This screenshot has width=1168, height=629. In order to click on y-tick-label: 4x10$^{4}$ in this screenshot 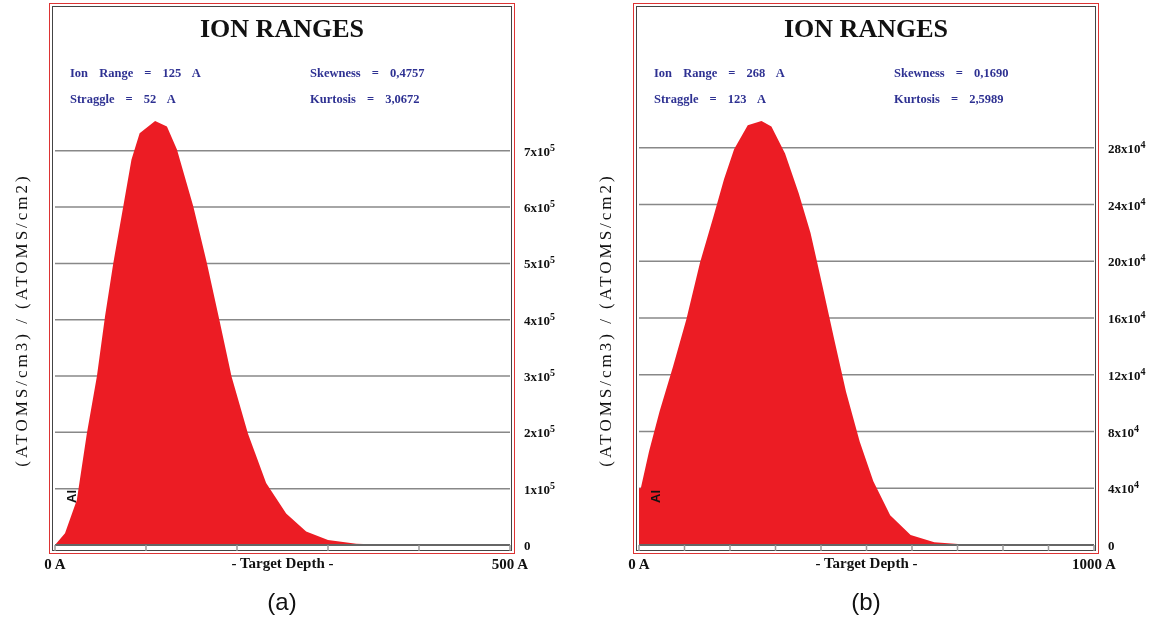, I will do `click(1123, 487)`.